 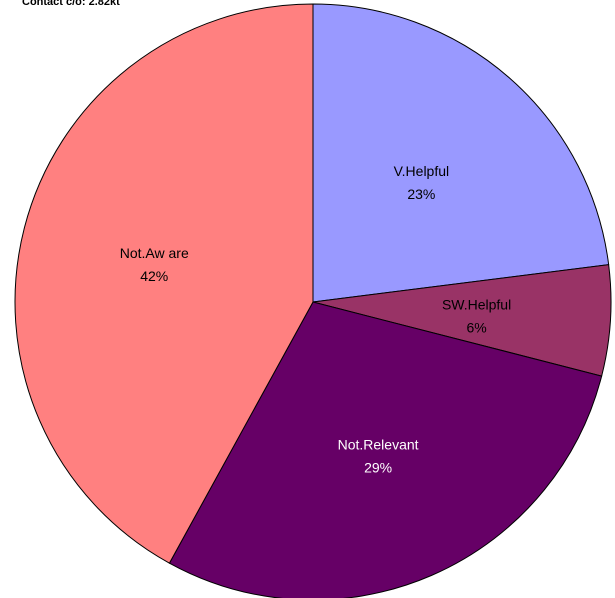 What do you see at coordinates (154, 253) in the screenshot?
I see `slice-category-label: Not.Aw are` at bounding box center [154, 253].